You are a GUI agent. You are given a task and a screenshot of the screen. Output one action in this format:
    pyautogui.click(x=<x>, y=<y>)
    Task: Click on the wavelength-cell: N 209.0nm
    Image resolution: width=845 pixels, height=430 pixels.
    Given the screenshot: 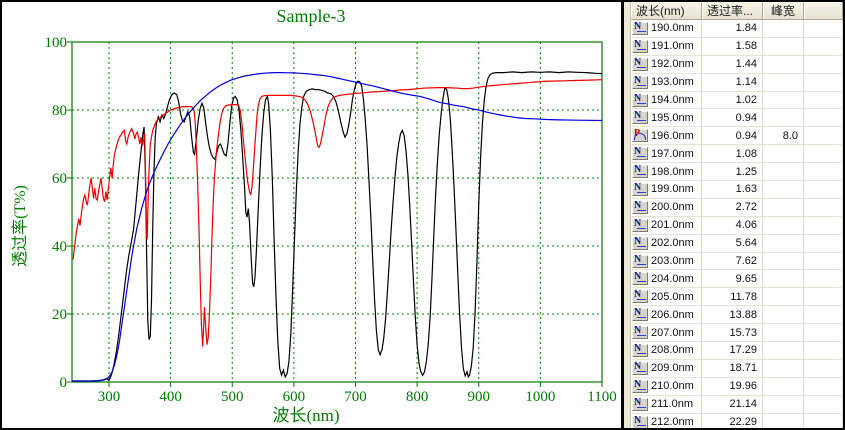 What is the action you would take?
    pyautogui.click(x=666, y=368)
    